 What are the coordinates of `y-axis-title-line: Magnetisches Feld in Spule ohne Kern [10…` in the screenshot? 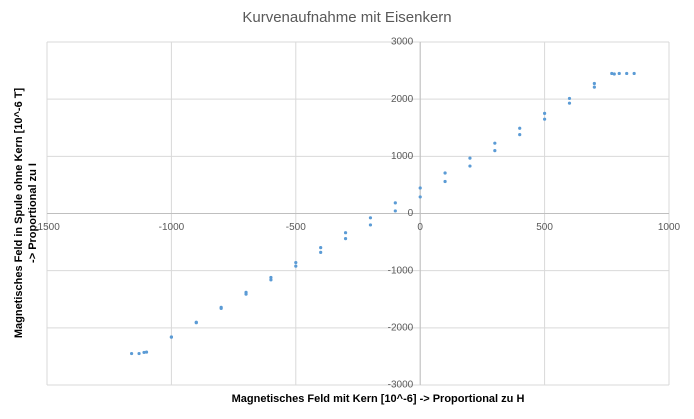 It's located at (19, 213).